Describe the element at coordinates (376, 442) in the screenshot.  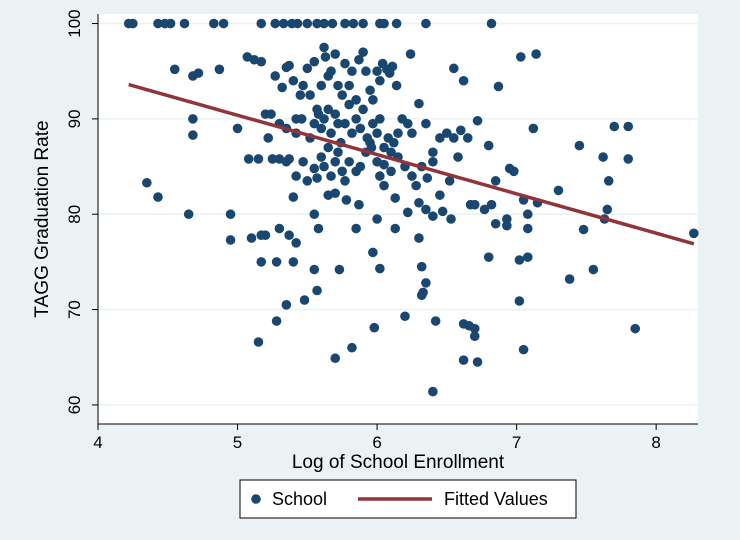
I see `x-tick-label: 6` at that location.